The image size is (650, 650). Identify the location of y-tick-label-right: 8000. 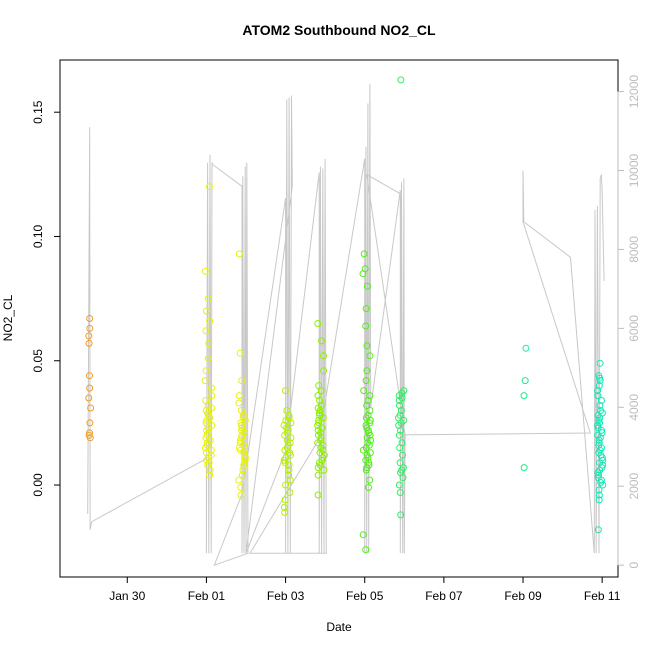
(634, 249).